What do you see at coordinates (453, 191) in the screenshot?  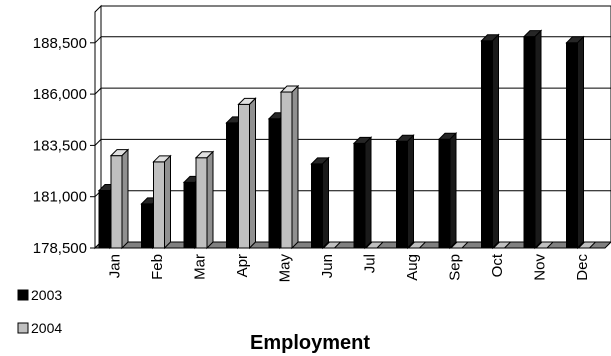 I see `bar-2003-sep-side` at bounding box center [453, 191].